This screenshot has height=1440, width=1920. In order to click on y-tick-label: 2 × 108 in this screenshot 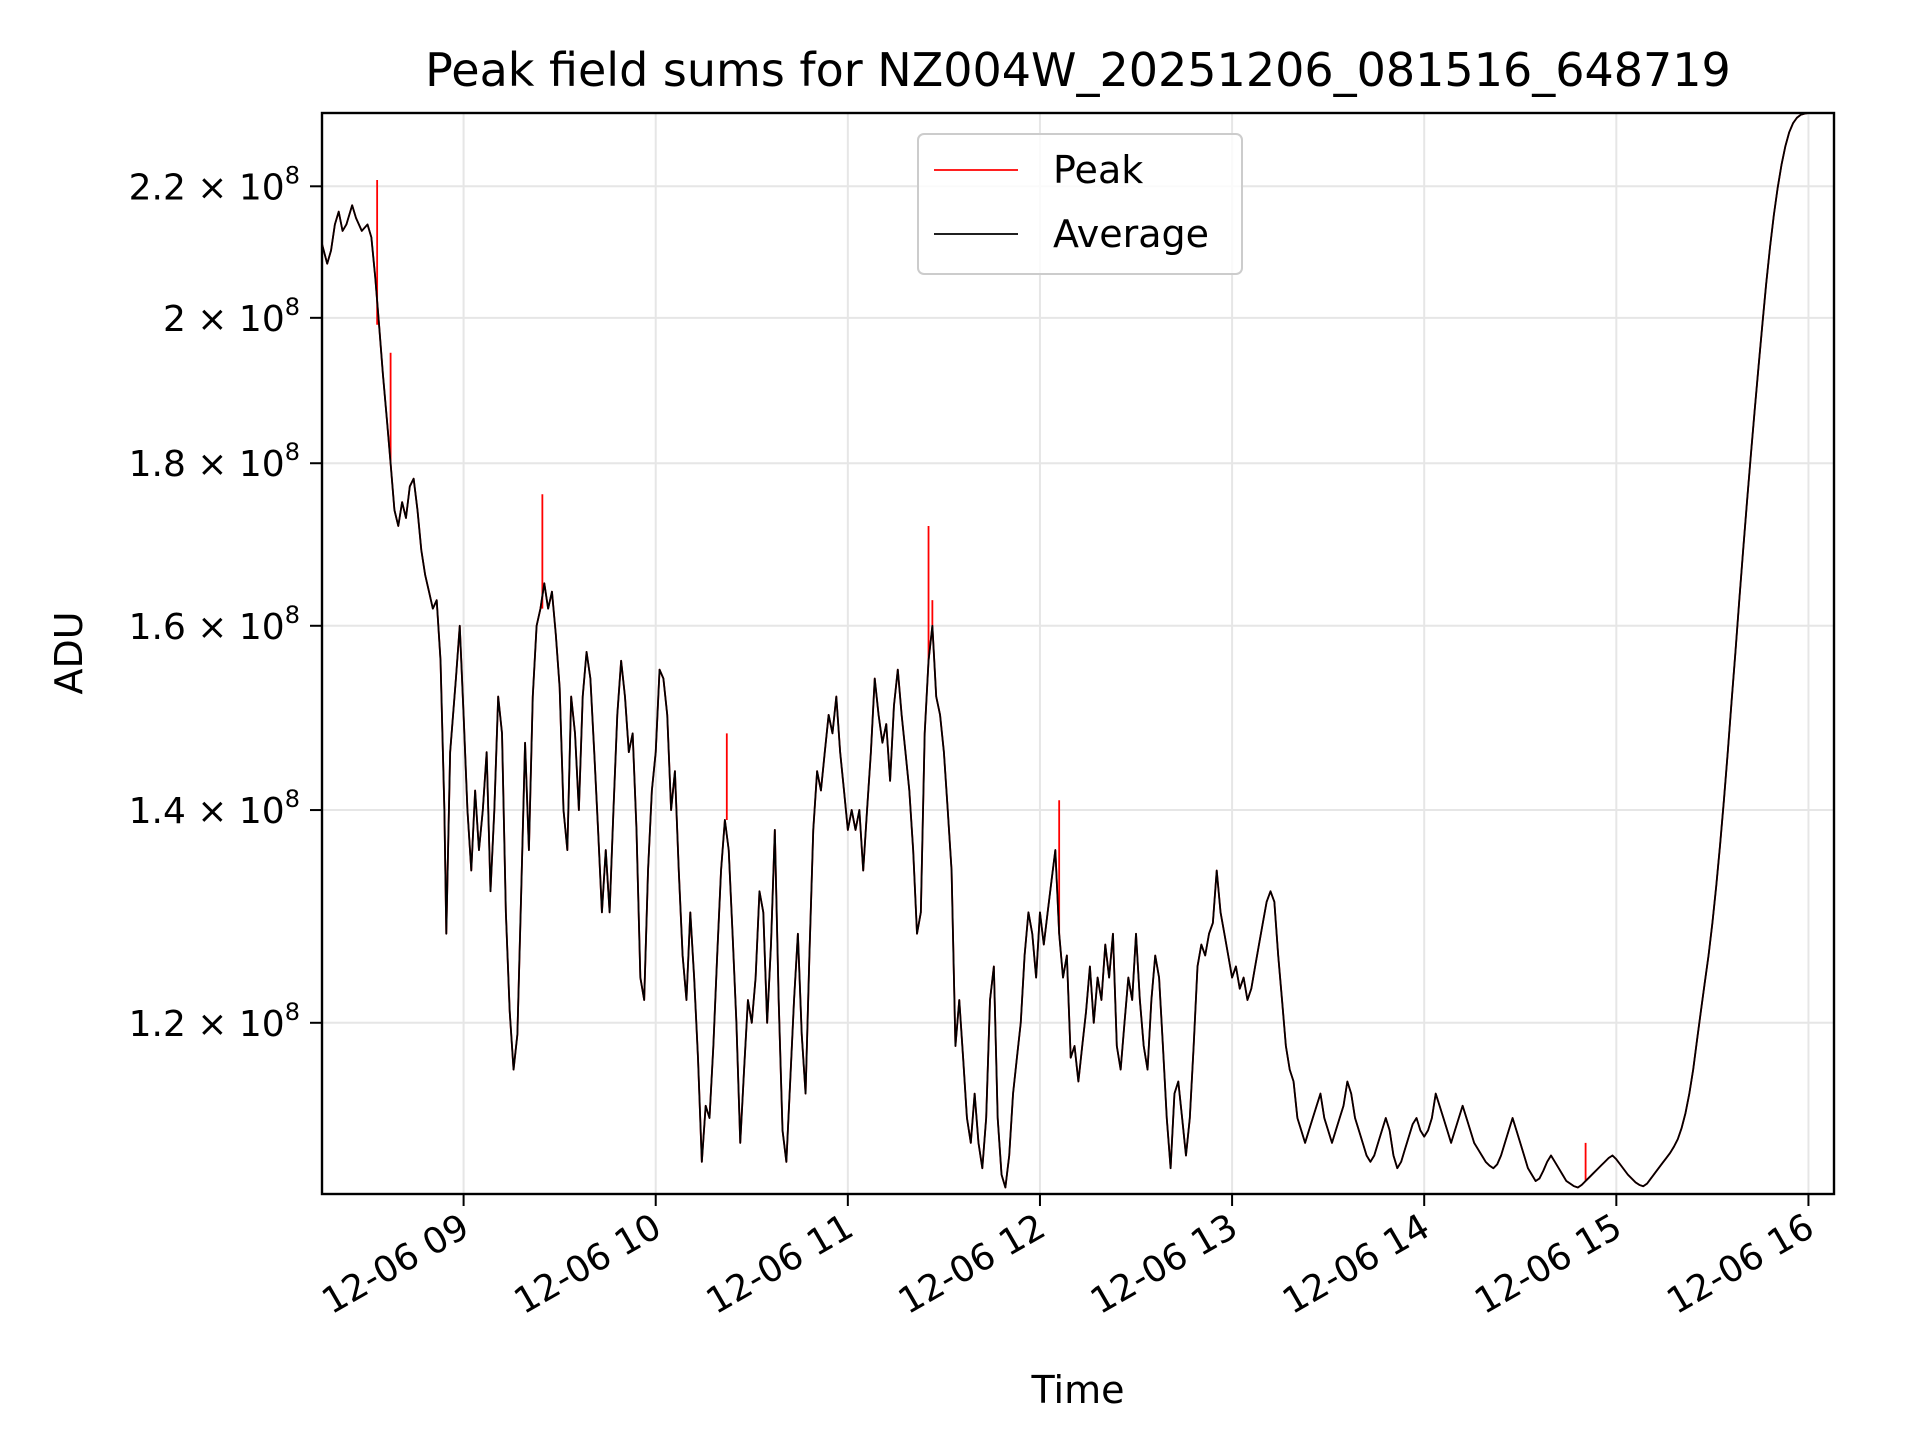, I will do `click(231, 316)`.